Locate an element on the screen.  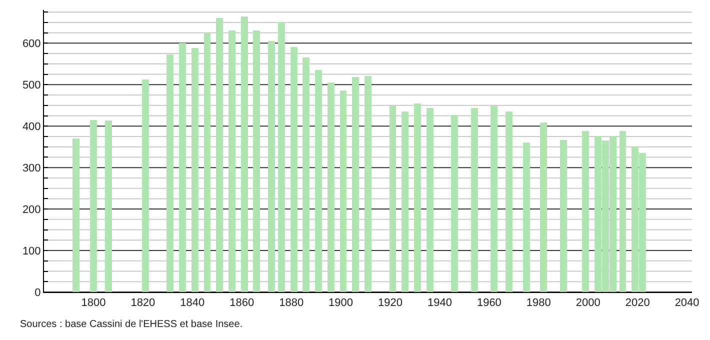
y-tick-label: 0 is located at coordinates (37, 292).